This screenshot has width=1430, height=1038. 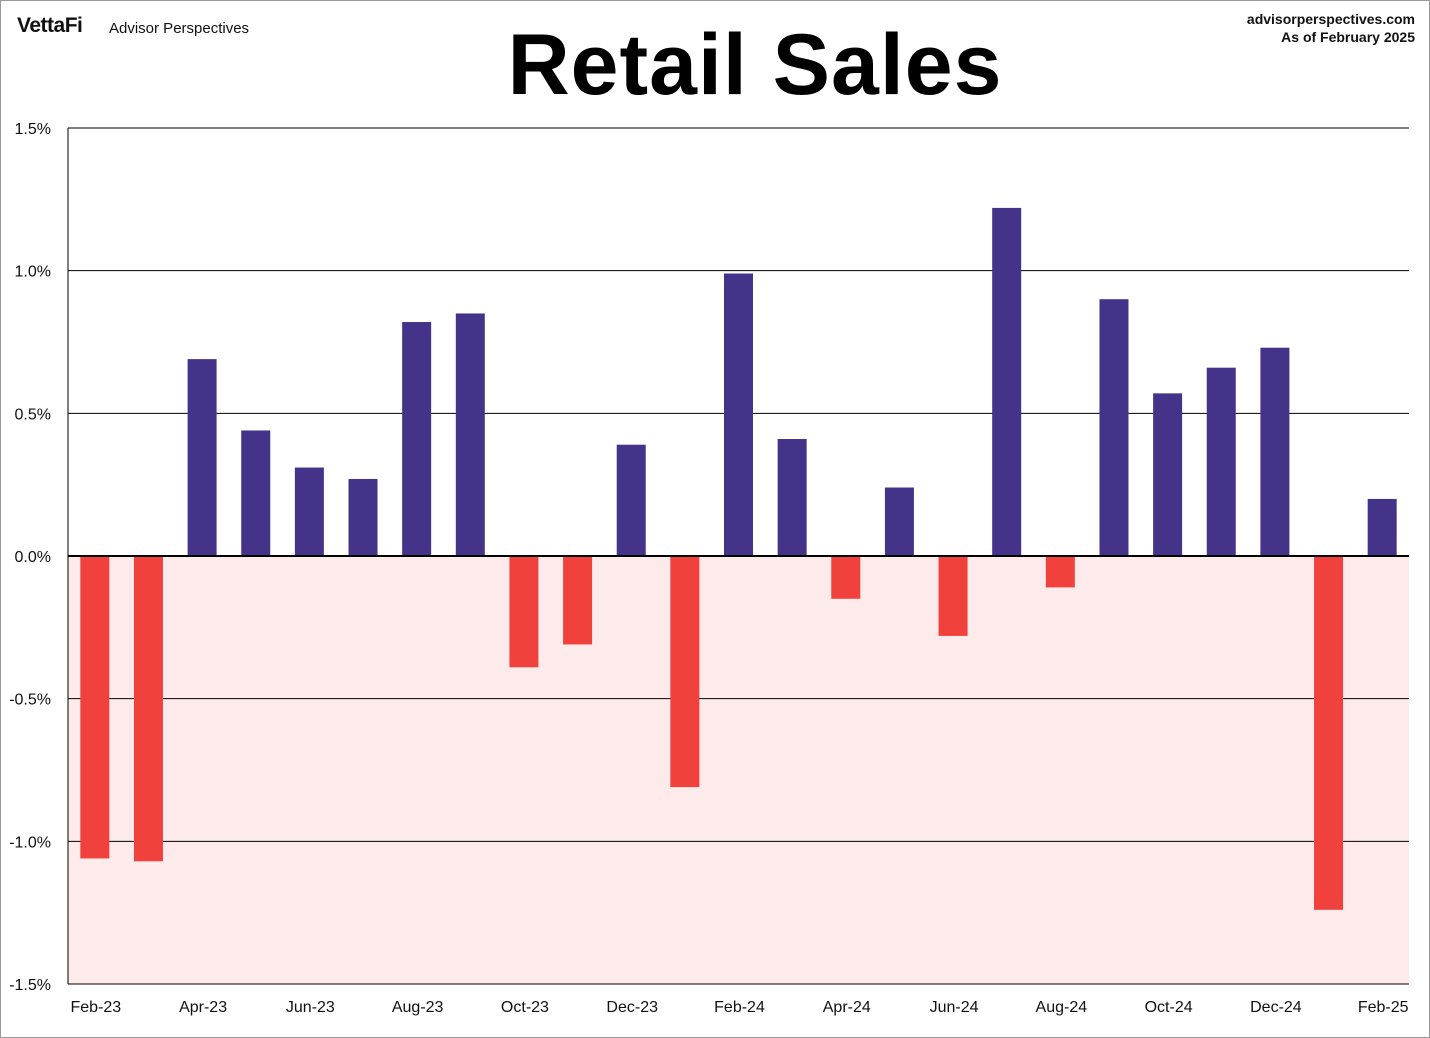 I want to click on x-tick-label: Feb-24, so click(x=739, y=1007).